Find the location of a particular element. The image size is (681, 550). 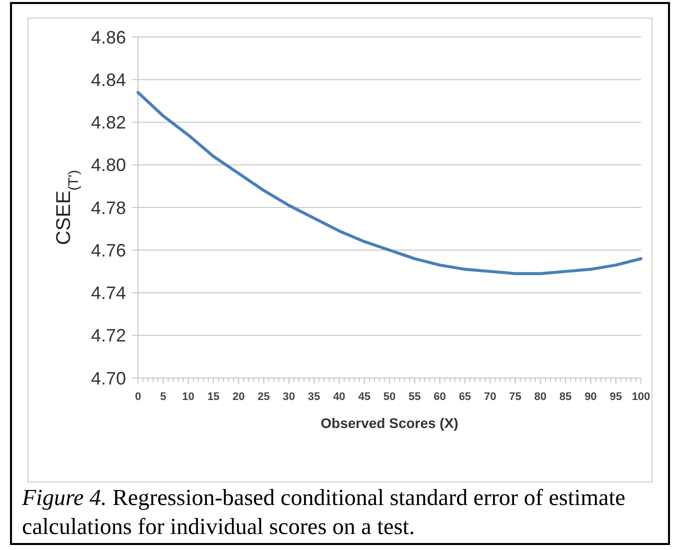

x-axis-title: Observed Scores (X) is located at coordinates (389, 423).